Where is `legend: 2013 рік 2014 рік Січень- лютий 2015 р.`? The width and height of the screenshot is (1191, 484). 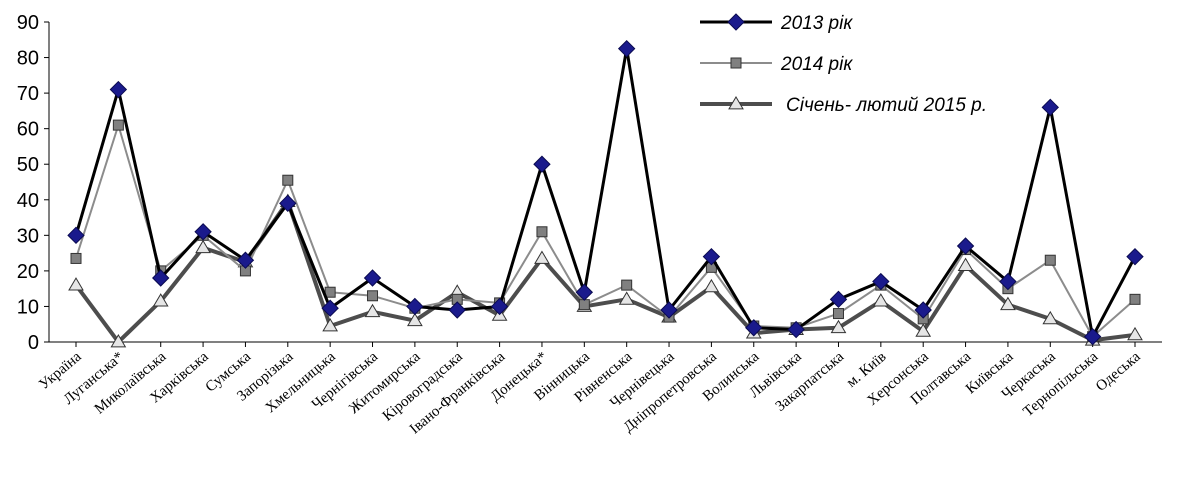 legend: 2013 рік 2014 рік Січень- лютий 2015 р. is located at coordinates (843, 64).